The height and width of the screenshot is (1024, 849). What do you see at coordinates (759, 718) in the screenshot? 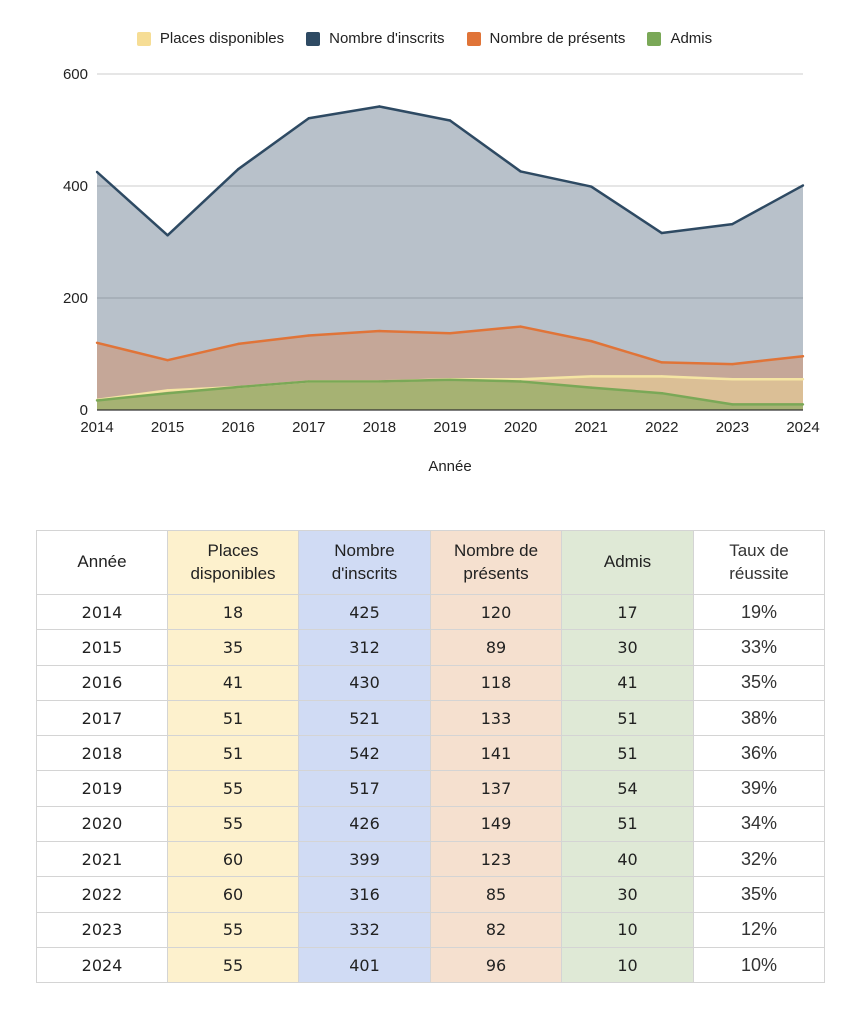
I see `cell-taux: 38%` at bounding box center [759, 718].